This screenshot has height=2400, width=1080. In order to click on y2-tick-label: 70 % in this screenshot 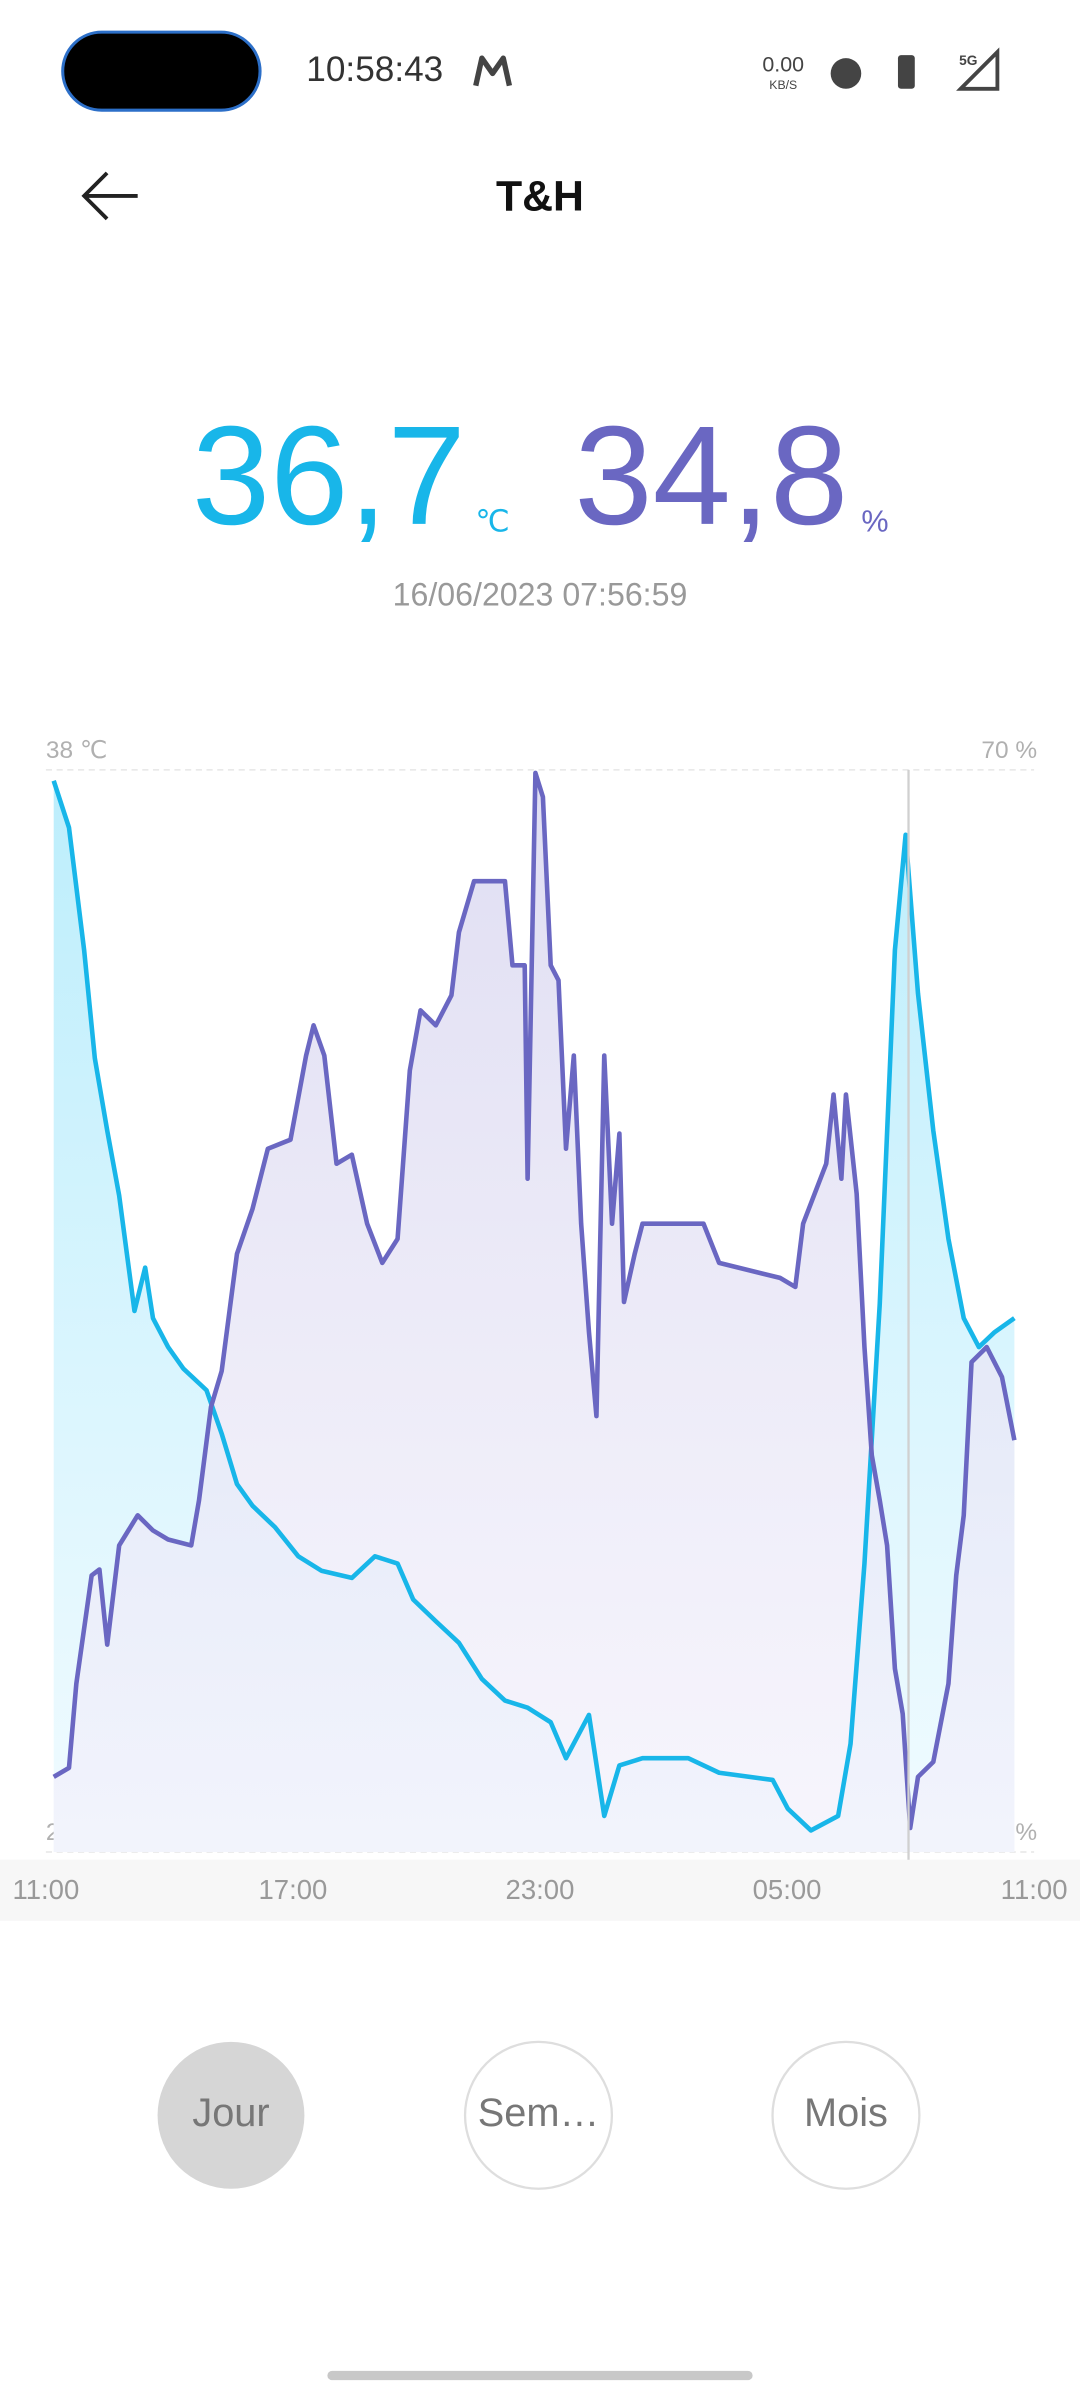, I will do `click(1009, 750)`.